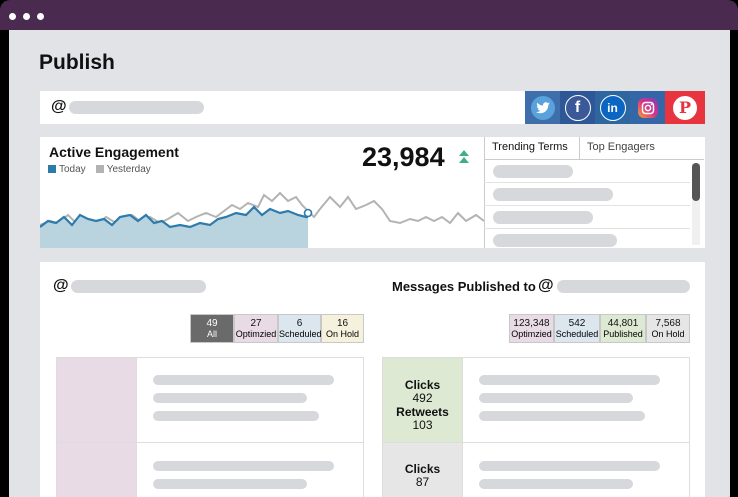 The width and height of the screenshot is (738, 497). I want to click on instagram-icon, so click(647, 107).